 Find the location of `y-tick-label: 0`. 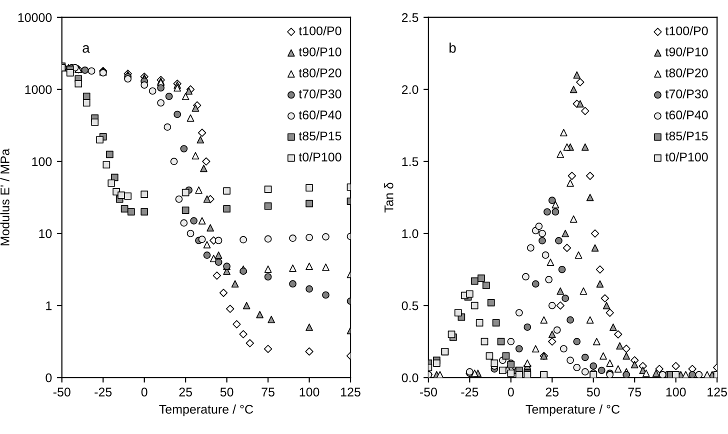

y-tick-label: 0 is located at coordinates (49, 377).